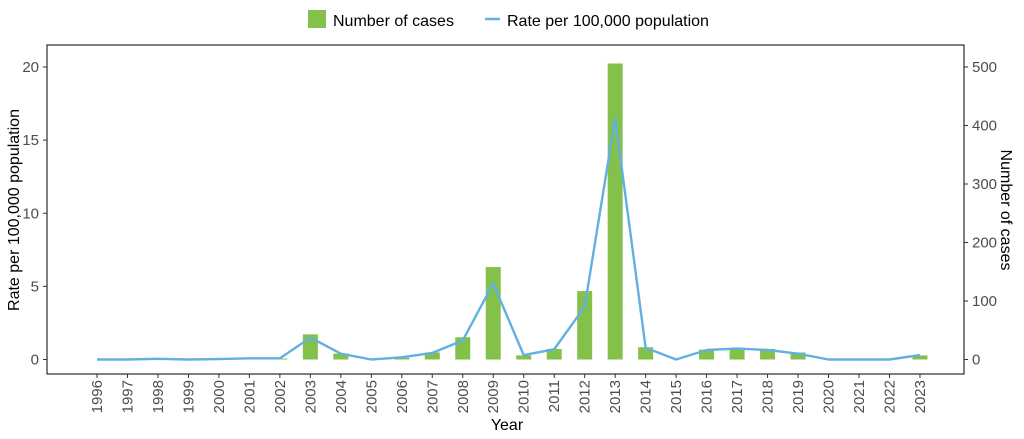  Describe the element at coordinates (30, 140) in the screenshot. I see `y-left-tick-label: 15` at that location.